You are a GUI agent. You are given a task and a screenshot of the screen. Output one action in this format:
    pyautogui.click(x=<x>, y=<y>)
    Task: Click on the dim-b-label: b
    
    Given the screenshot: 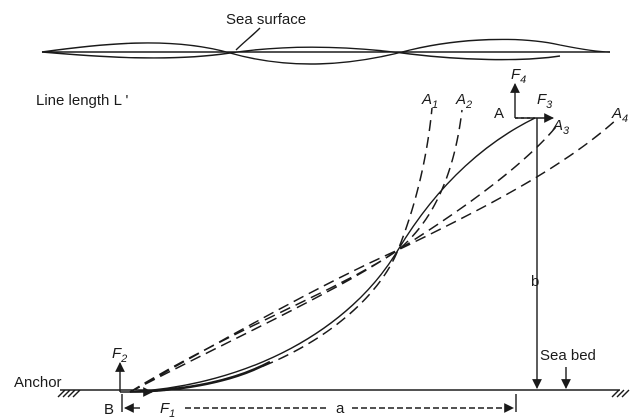 What is the action you would take?
    pyautogui.click(x=535, y=281)
    